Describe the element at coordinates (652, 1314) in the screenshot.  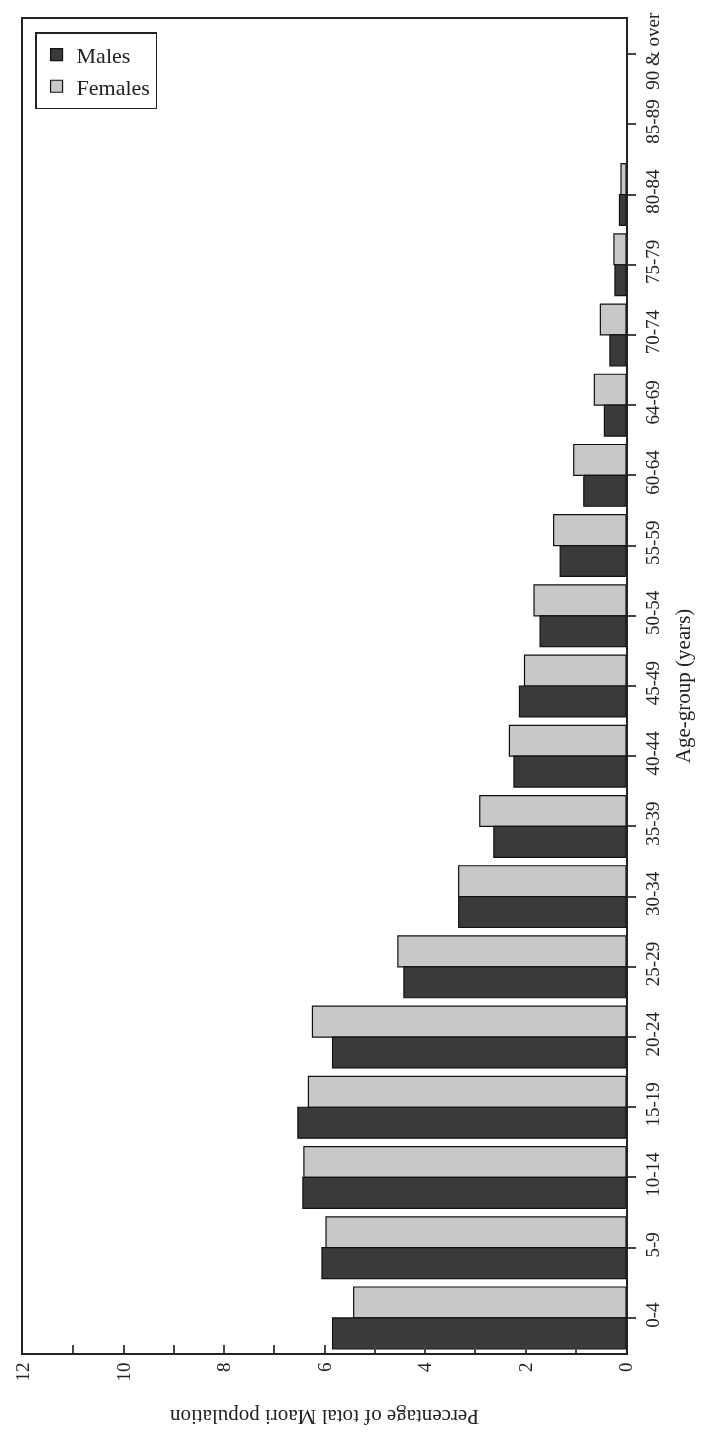
I see `y-tick-label: 0-4` at that location.